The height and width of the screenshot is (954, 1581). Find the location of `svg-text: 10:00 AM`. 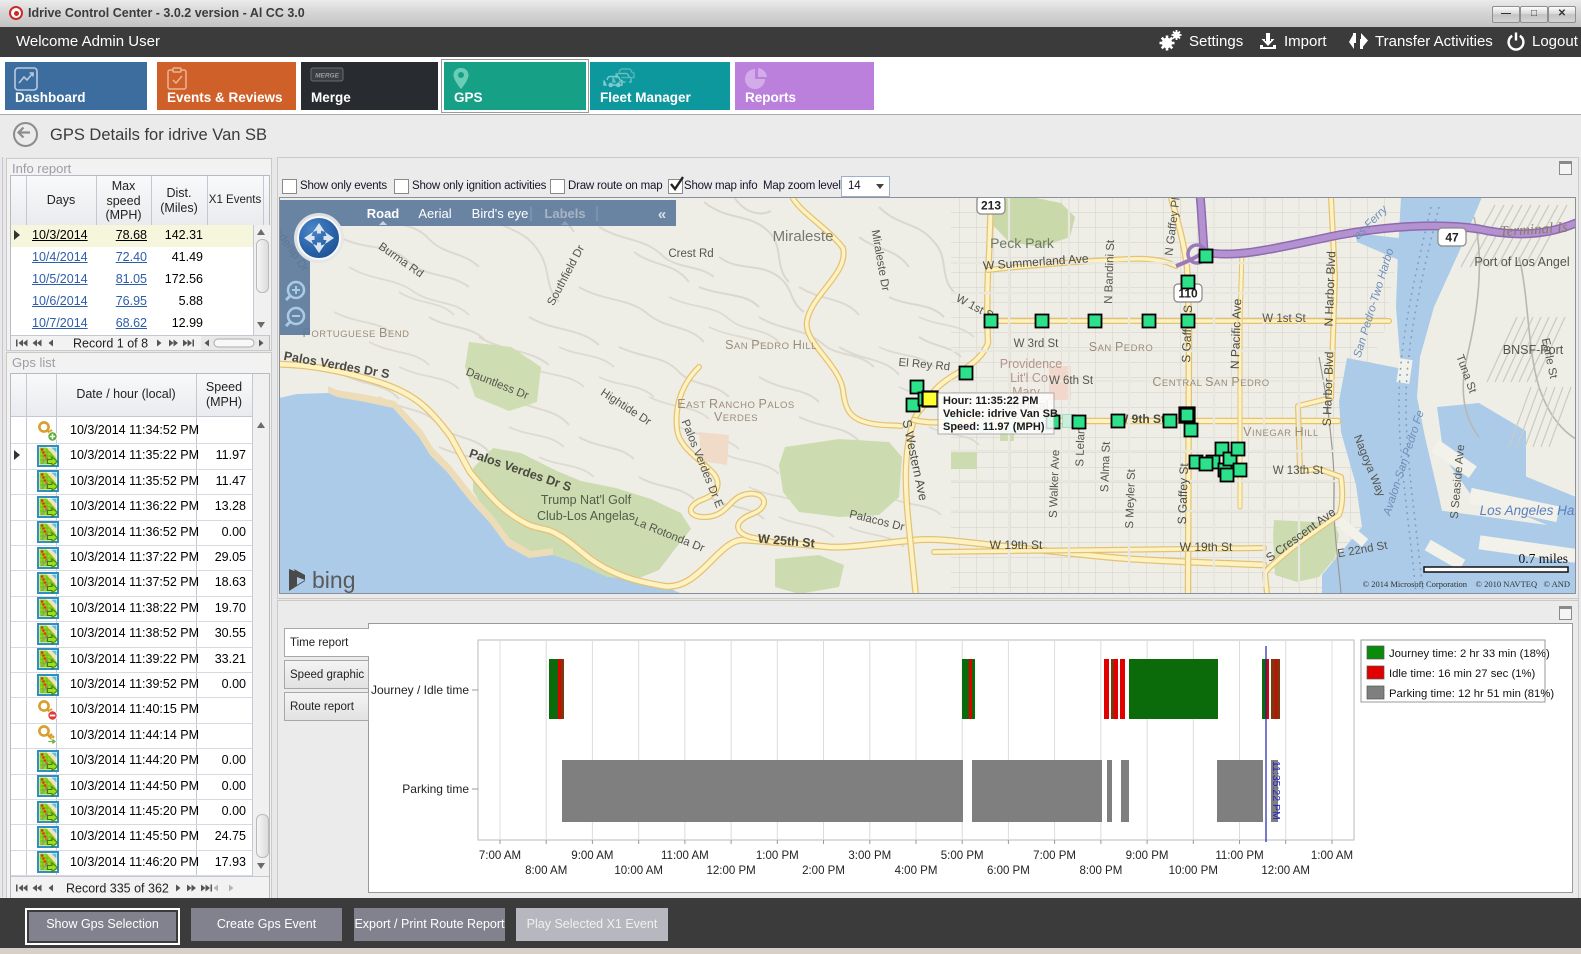

svg-text: 10:00 AM is located at coordinates (638, 871).